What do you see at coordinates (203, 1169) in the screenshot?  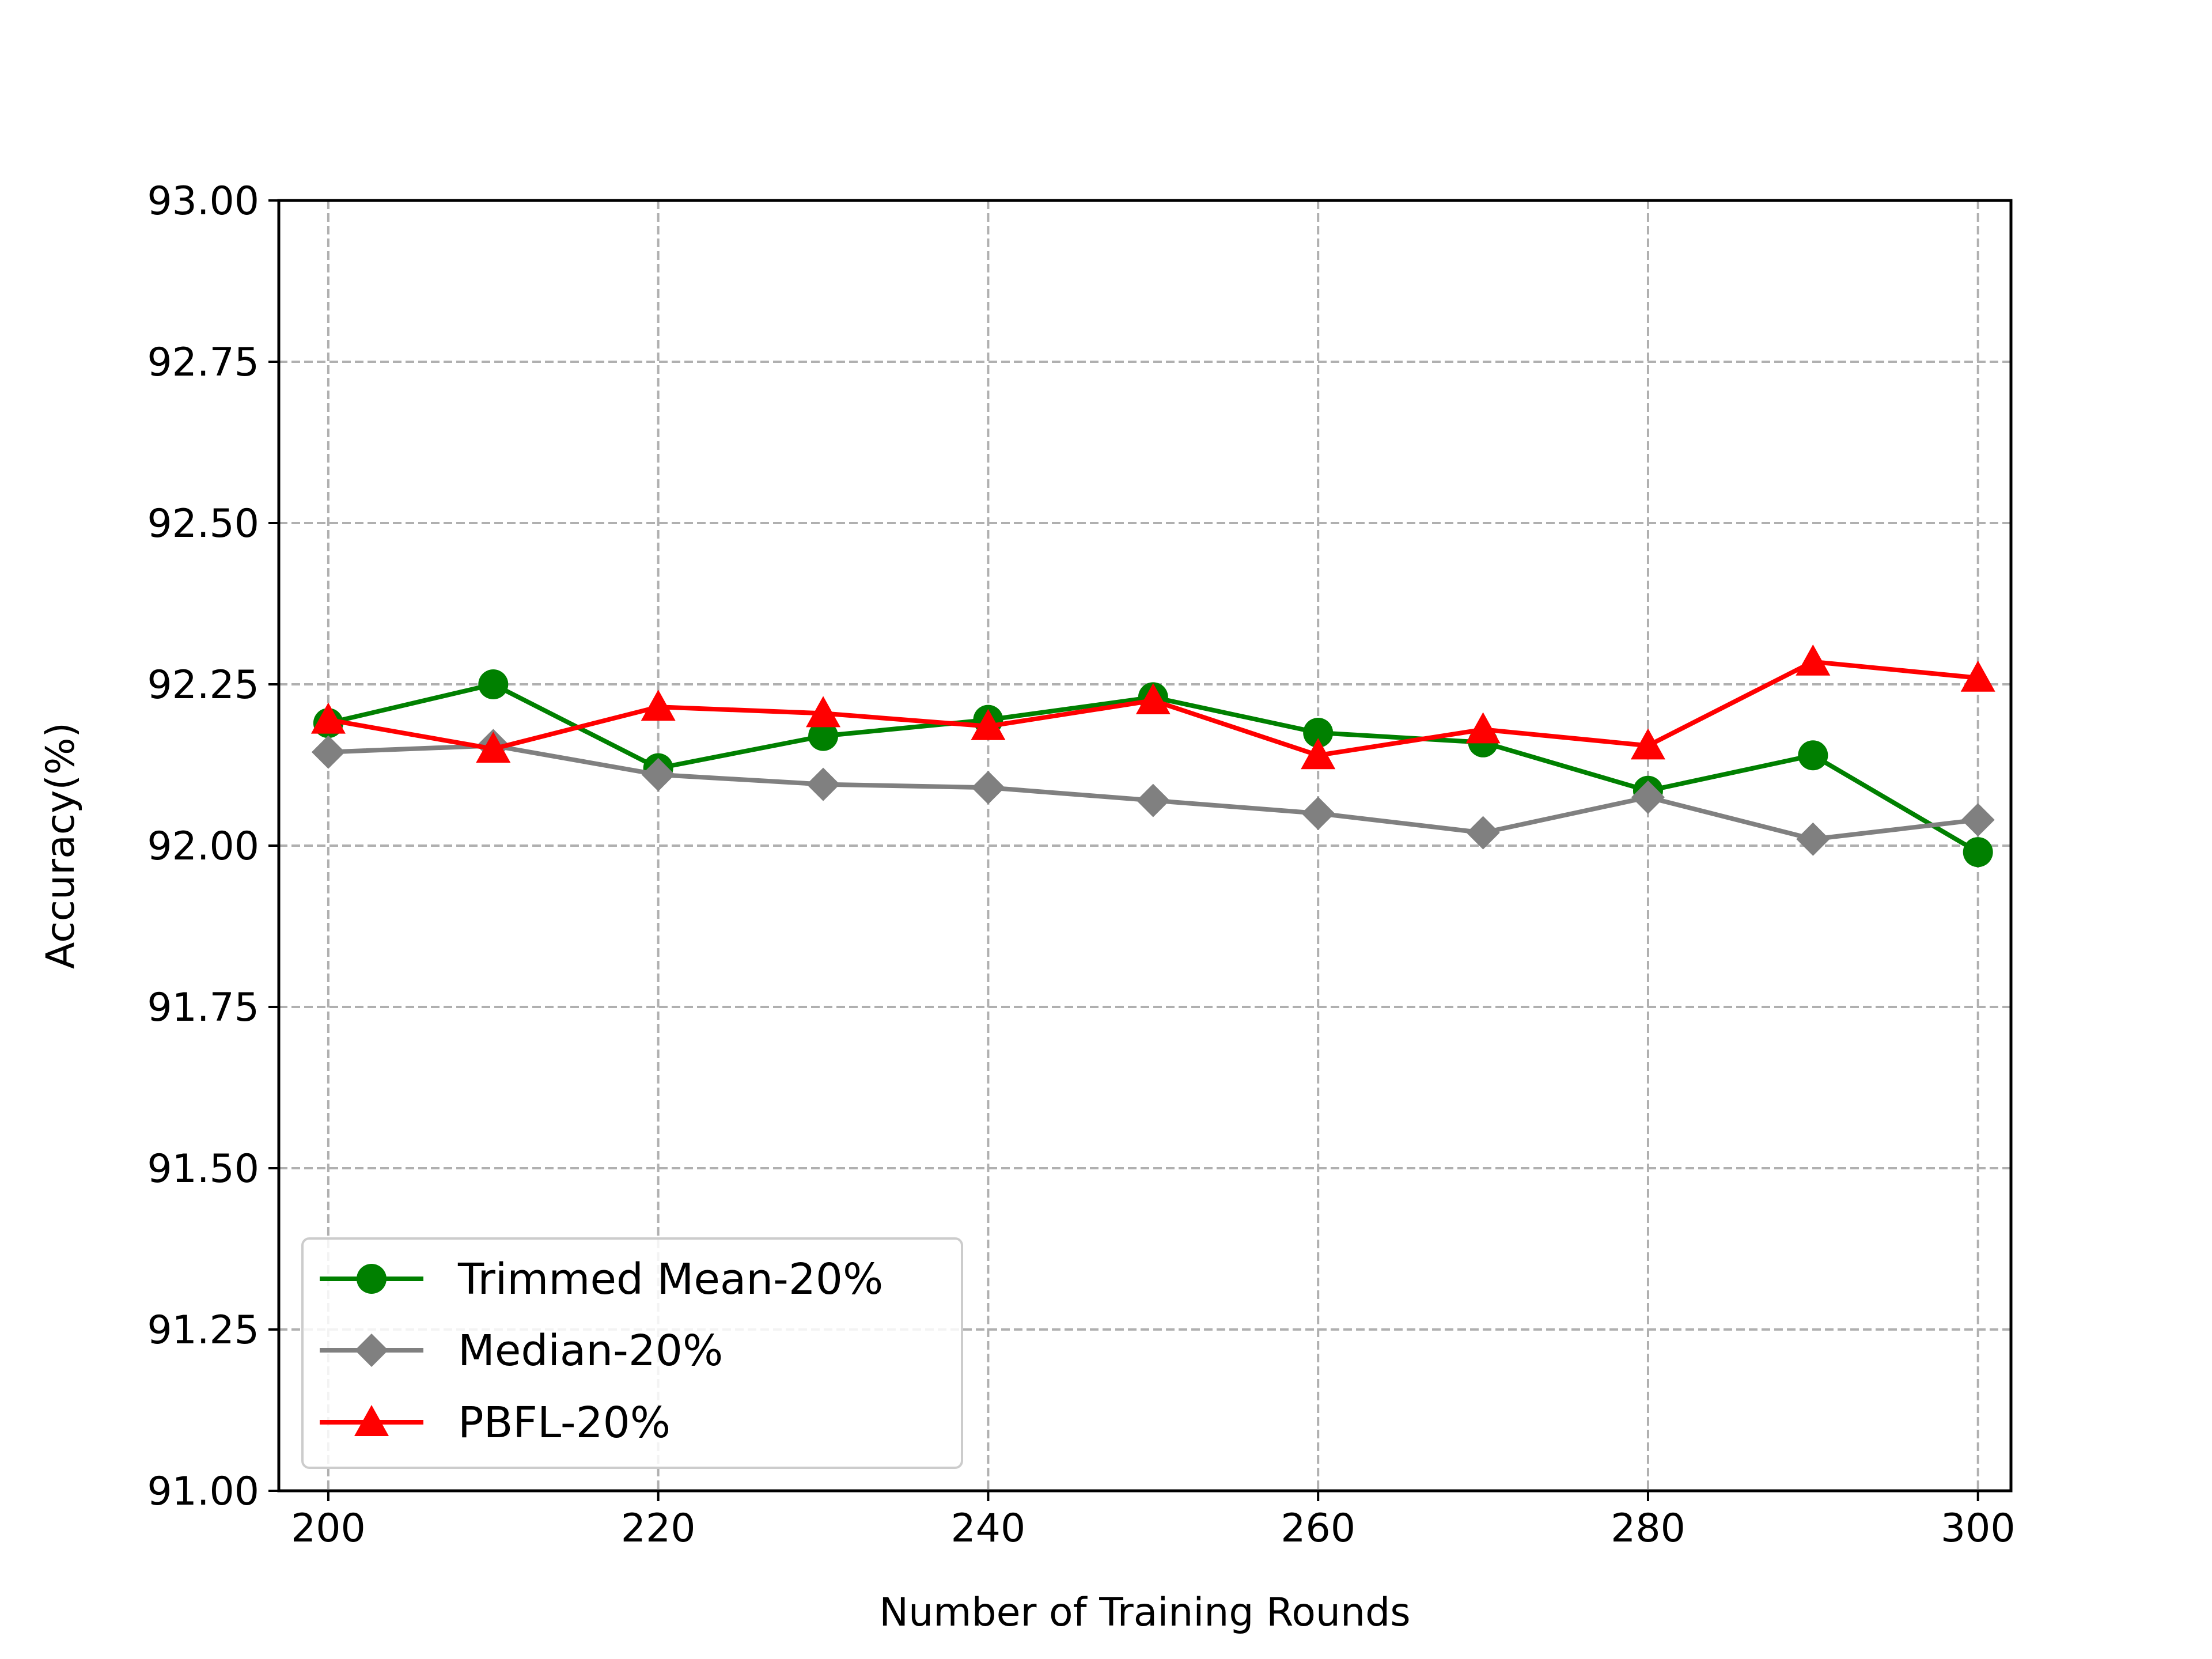 I see `y-tick-label: 91.50` at bounding box center [203, 1169].